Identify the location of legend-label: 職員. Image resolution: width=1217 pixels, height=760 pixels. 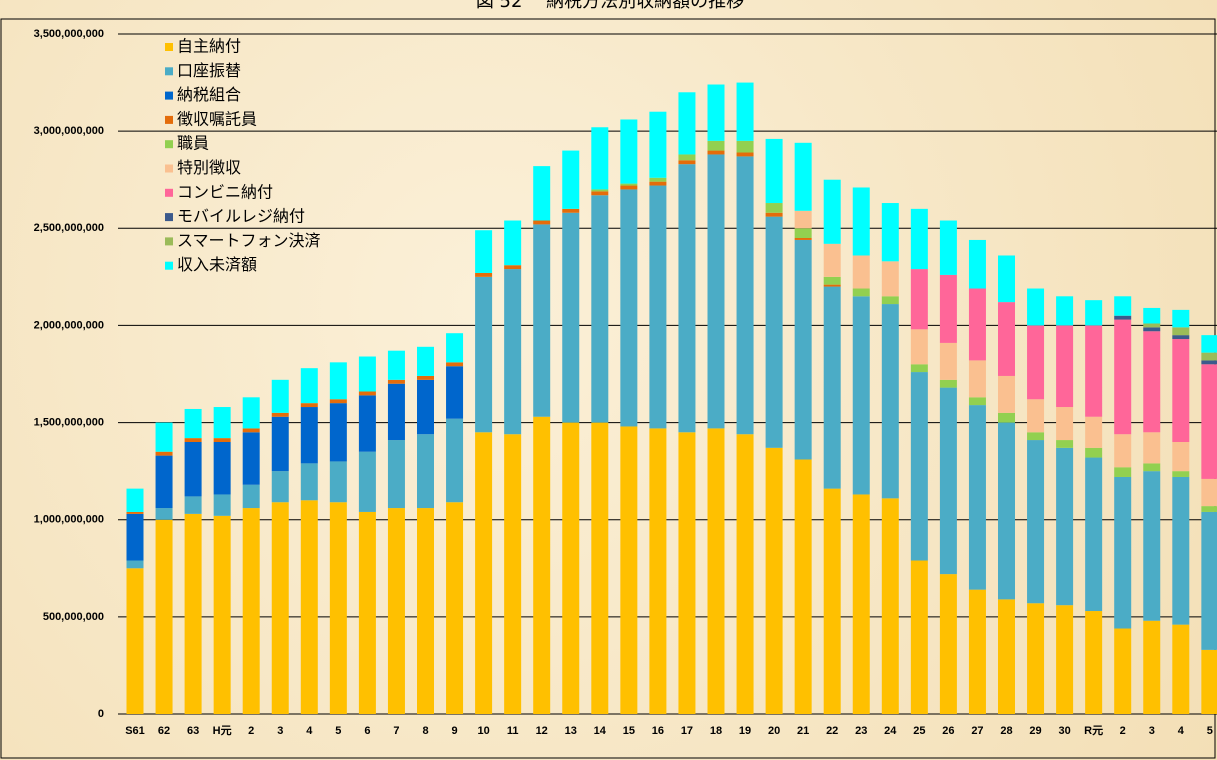
(193, 143).